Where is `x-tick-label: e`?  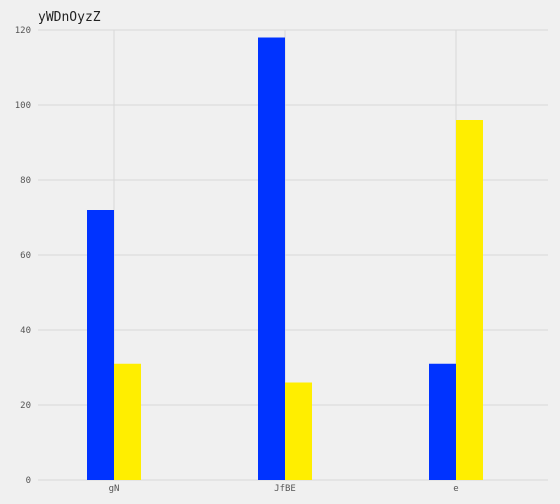 x-tick-label: e is located at coordinates (455, 489).